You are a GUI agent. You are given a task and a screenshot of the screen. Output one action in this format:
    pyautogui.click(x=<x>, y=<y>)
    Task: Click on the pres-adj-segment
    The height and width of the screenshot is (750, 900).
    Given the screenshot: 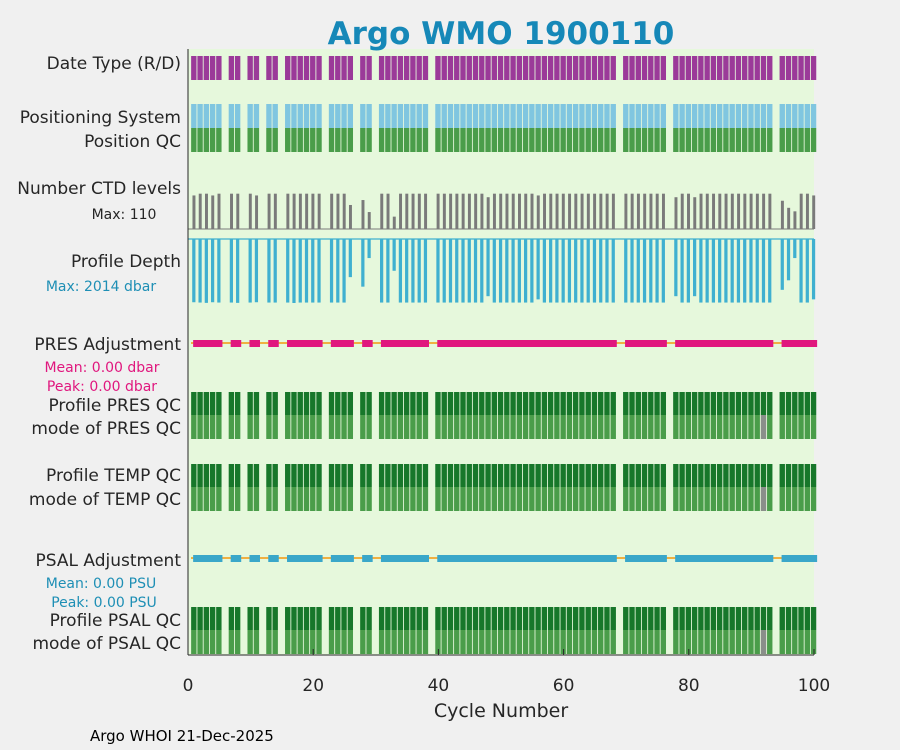 What is the action you would take?
    pyautogui.click(x=254, y=343)
    